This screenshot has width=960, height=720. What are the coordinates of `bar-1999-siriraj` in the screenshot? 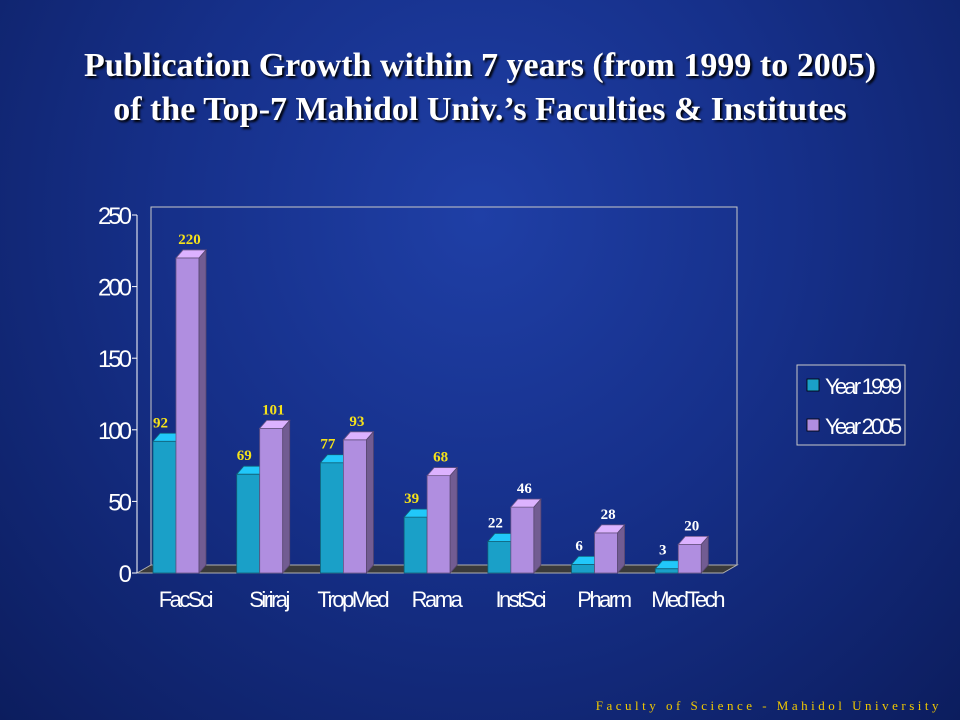 It's located at (248, 523).